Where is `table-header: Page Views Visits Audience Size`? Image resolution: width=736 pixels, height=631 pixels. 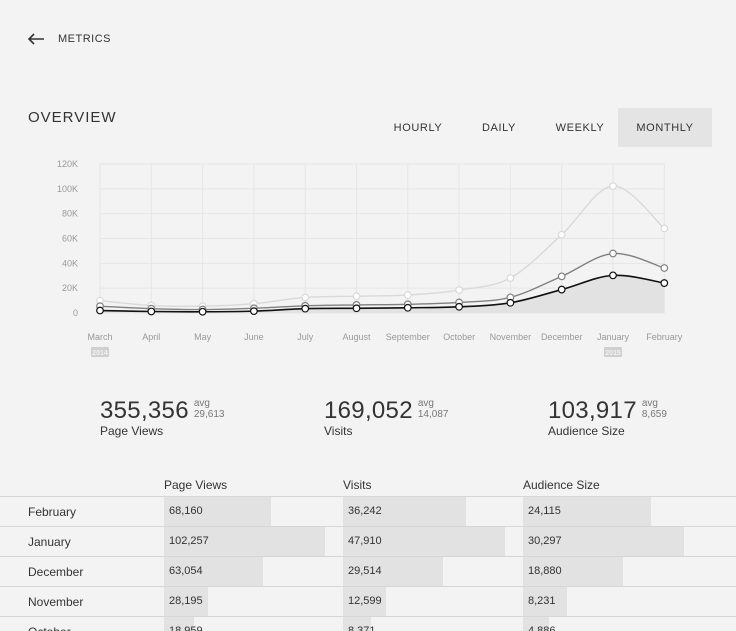
table-header: Page Views Visits Audience Size is located at coordinates (368, 486).